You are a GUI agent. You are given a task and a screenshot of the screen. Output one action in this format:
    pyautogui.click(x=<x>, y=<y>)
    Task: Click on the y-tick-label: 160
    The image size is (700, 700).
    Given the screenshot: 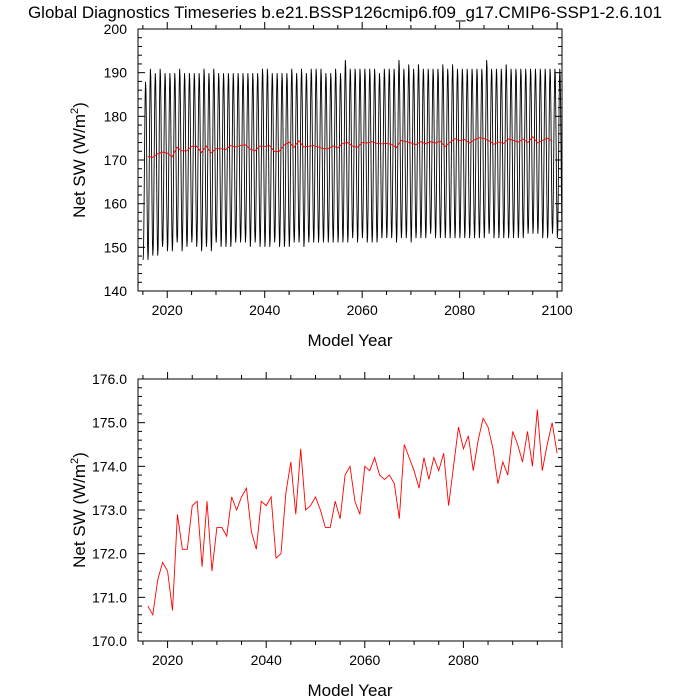 What is the action you would take?
    pyautogui.click(x=116, y=204)
    